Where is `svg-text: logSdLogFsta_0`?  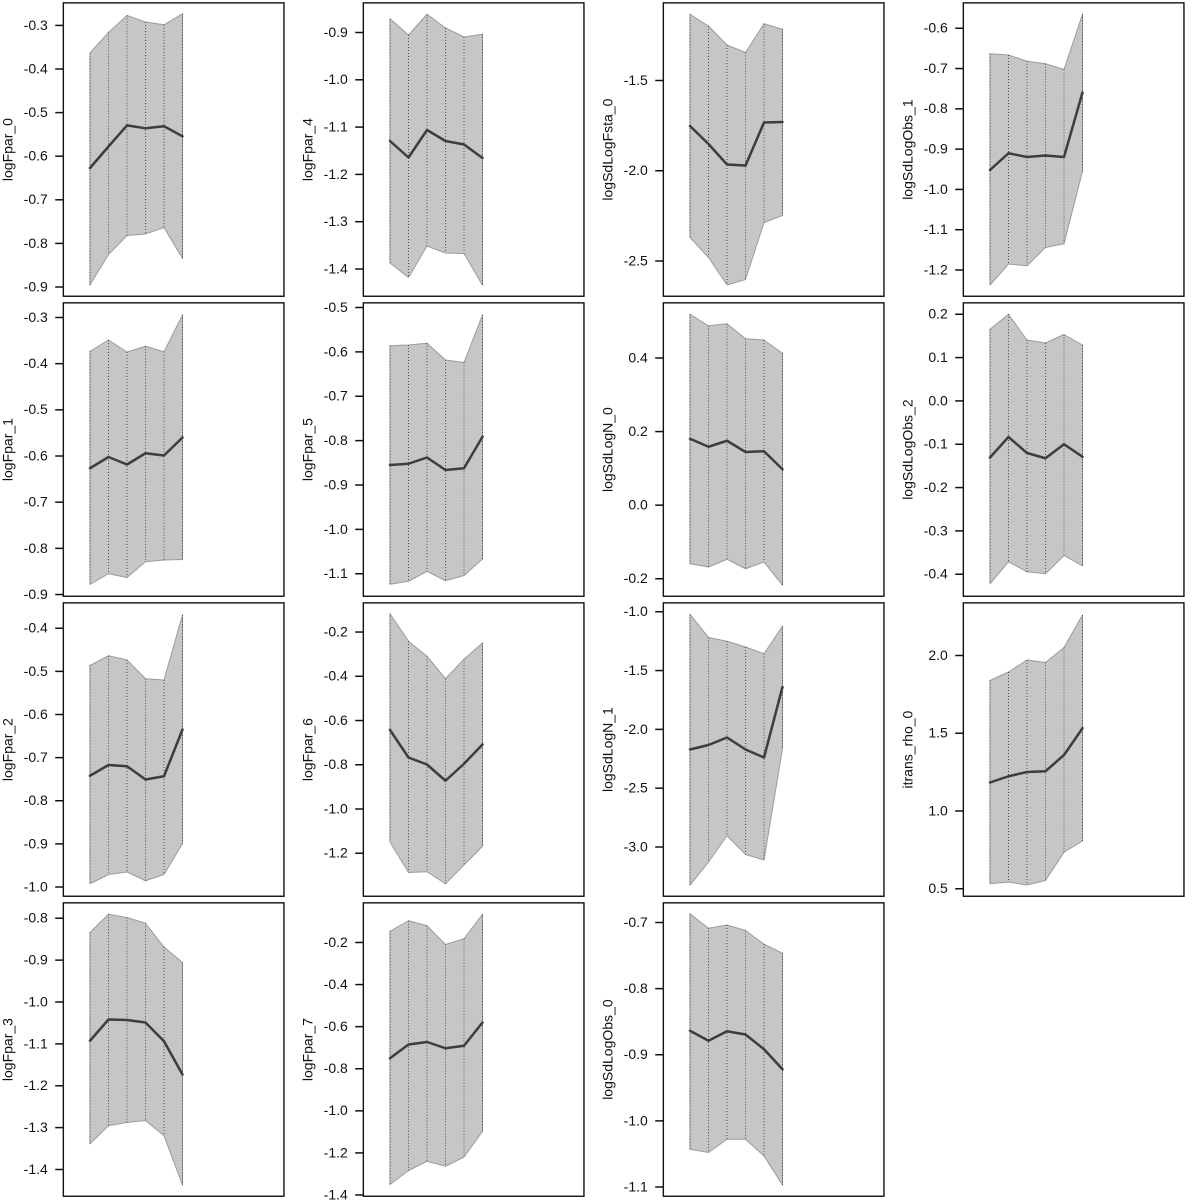
svg-text: logSdLogFsta_0 is located at coordinates (608, 149).